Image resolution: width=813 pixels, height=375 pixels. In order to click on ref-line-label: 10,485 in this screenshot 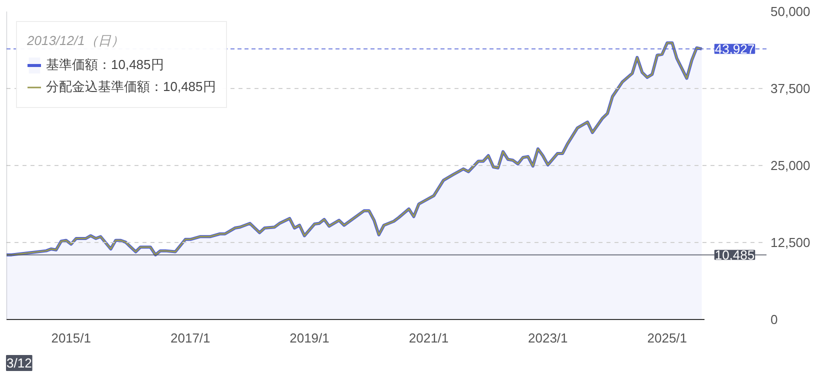, I will do `click(734, 254)`.